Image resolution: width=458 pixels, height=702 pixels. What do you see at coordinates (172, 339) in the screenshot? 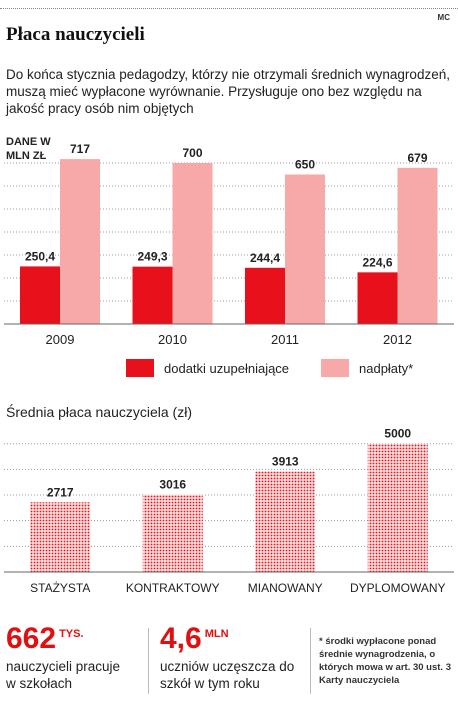
I see `x-tick-label: 2010` at bounding box center [172, 339].